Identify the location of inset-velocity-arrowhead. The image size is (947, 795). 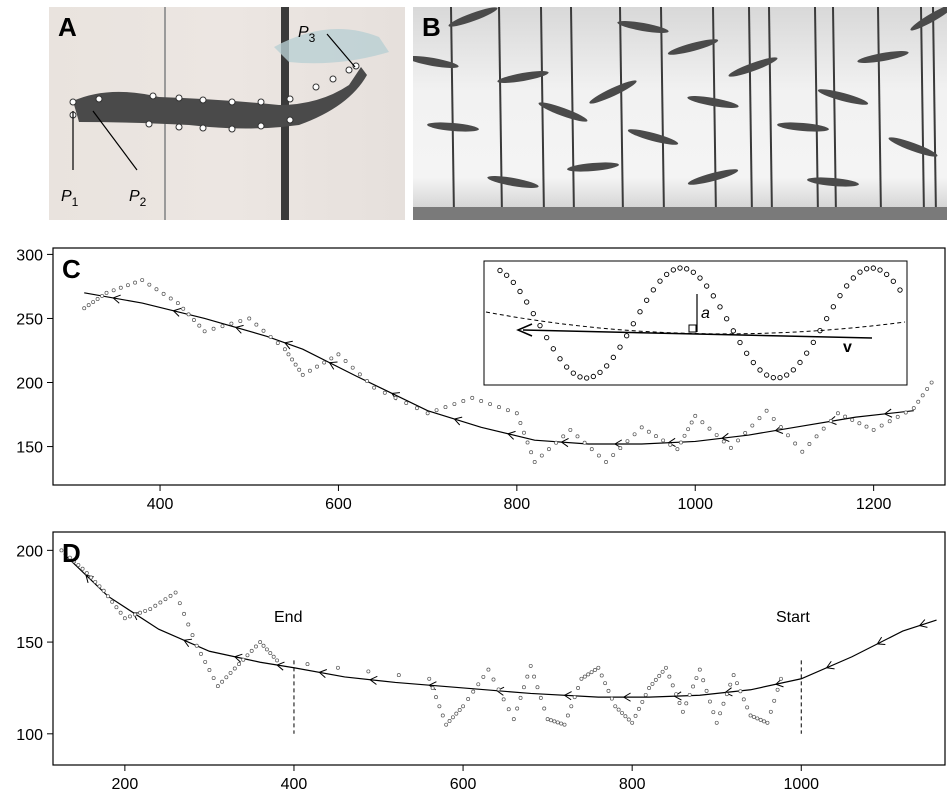
(524, 330).